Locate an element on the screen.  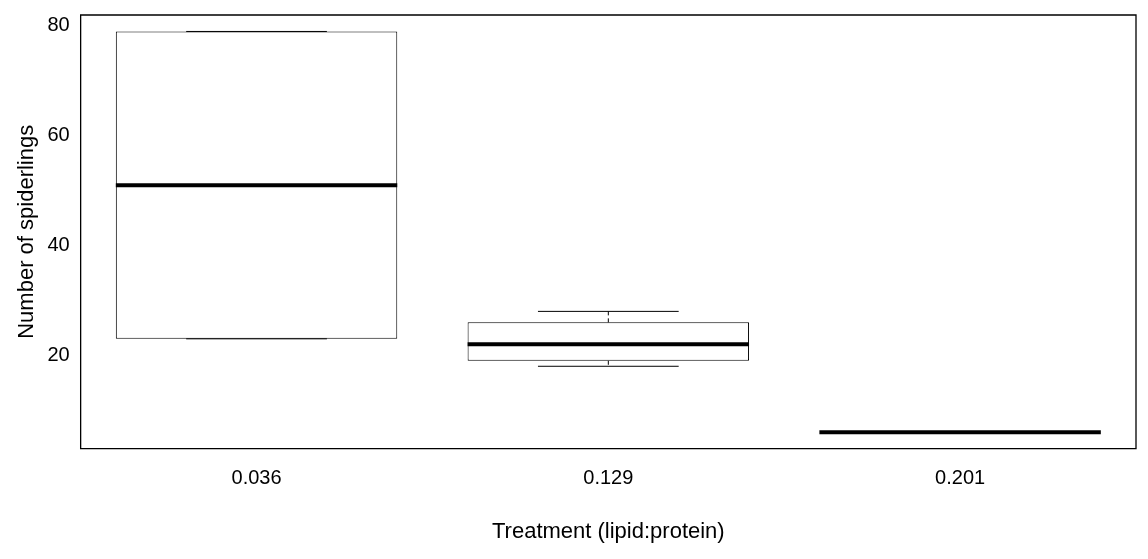
y-tick-label: 80 is located at coordinates (58, 24).